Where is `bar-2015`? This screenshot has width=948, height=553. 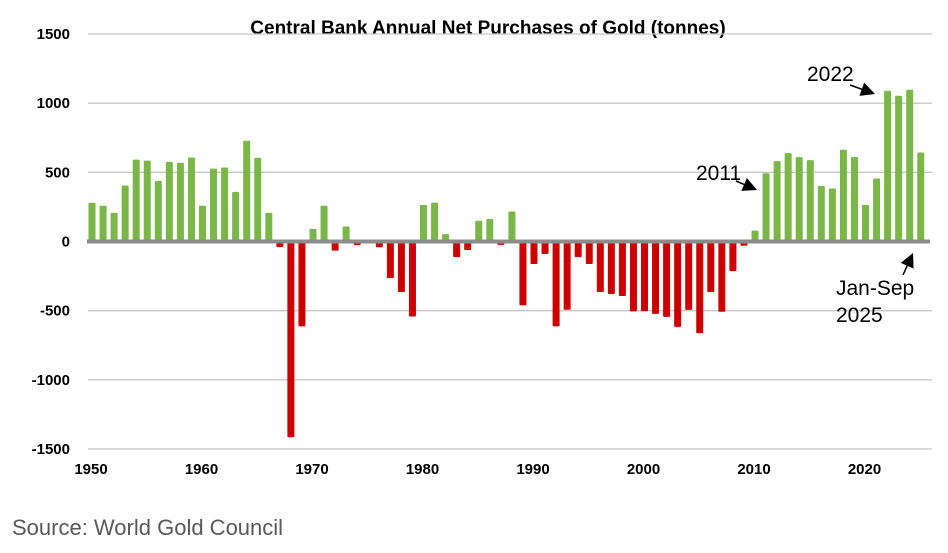
bar-2015 is located at coordinates (810, 201).